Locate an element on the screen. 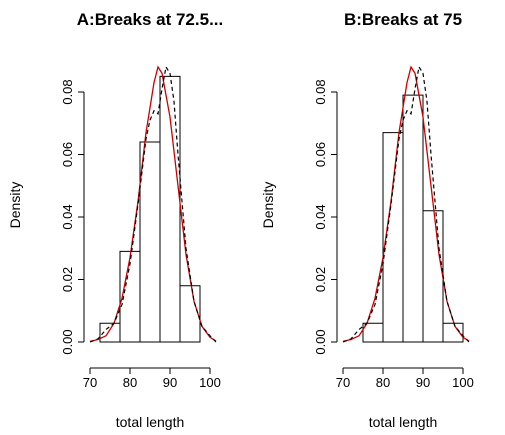 The width and height of the screenshot is (505, 435). panel-b-x-tick-label: 90 is located at coordinates (423, 382).